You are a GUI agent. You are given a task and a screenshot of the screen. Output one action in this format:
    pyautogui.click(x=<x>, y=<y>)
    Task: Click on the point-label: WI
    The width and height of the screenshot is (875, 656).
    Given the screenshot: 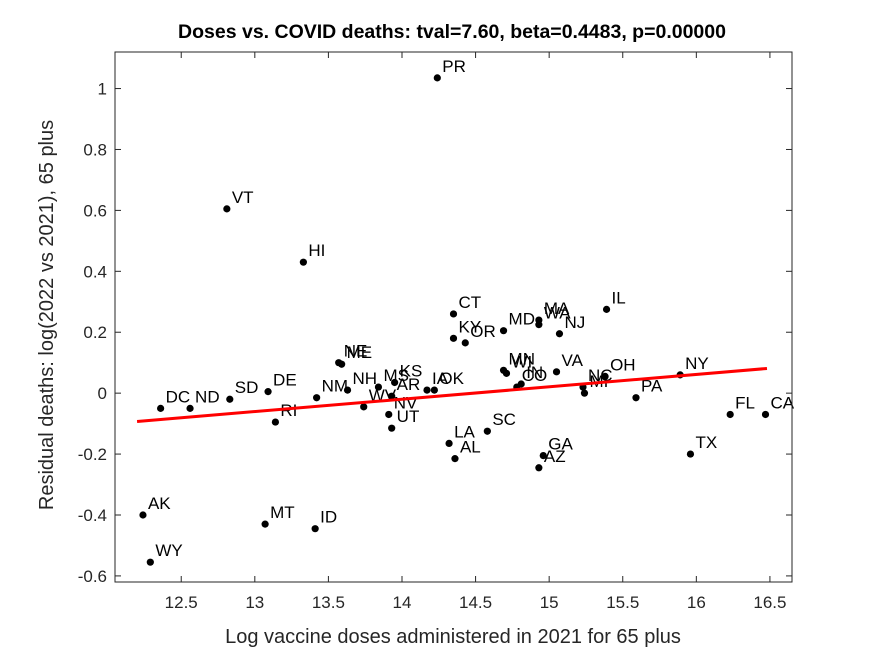 What is the action you would take?
    pyautogui.click(x=521, y=361)
    